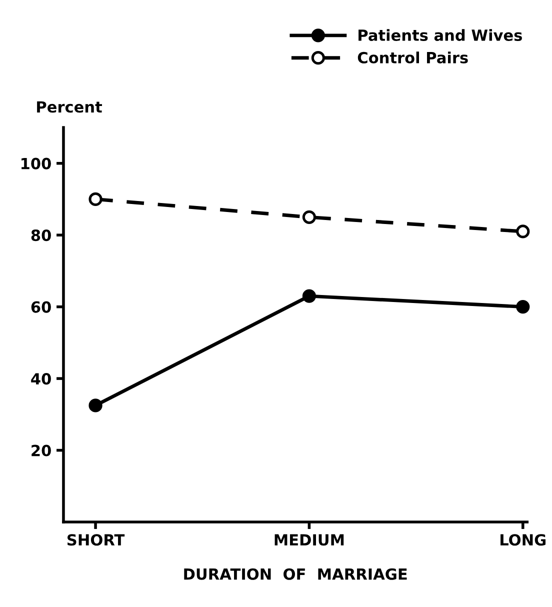  What do you see at coordinates (36, 164) in the screenshot?
I see `y-tick-label: 100` at bounding box center [36, 164].